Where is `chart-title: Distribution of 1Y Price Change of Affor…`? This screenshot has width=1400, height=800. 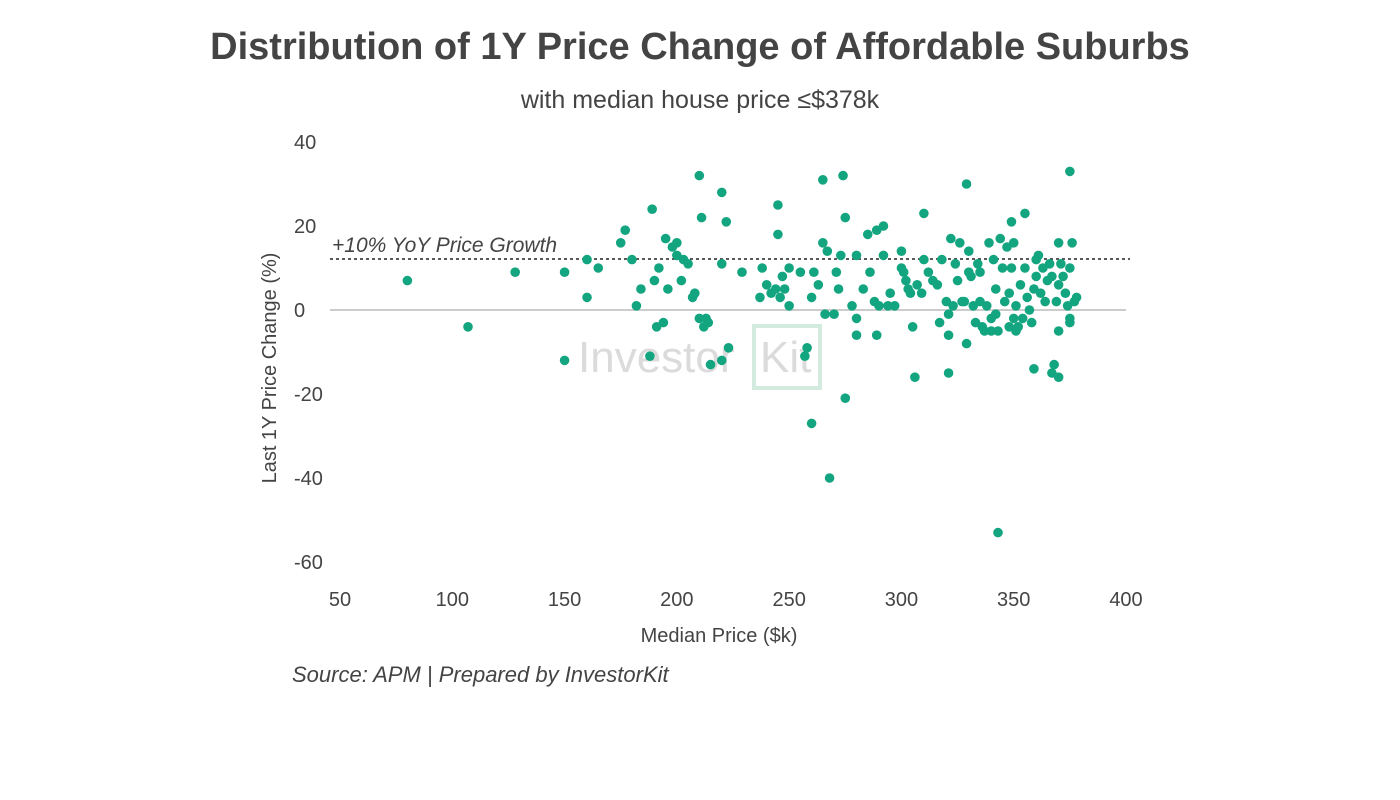 chart-title: Distribution of 1Y Price Change of Affor… is located at coordinates (700, 47).